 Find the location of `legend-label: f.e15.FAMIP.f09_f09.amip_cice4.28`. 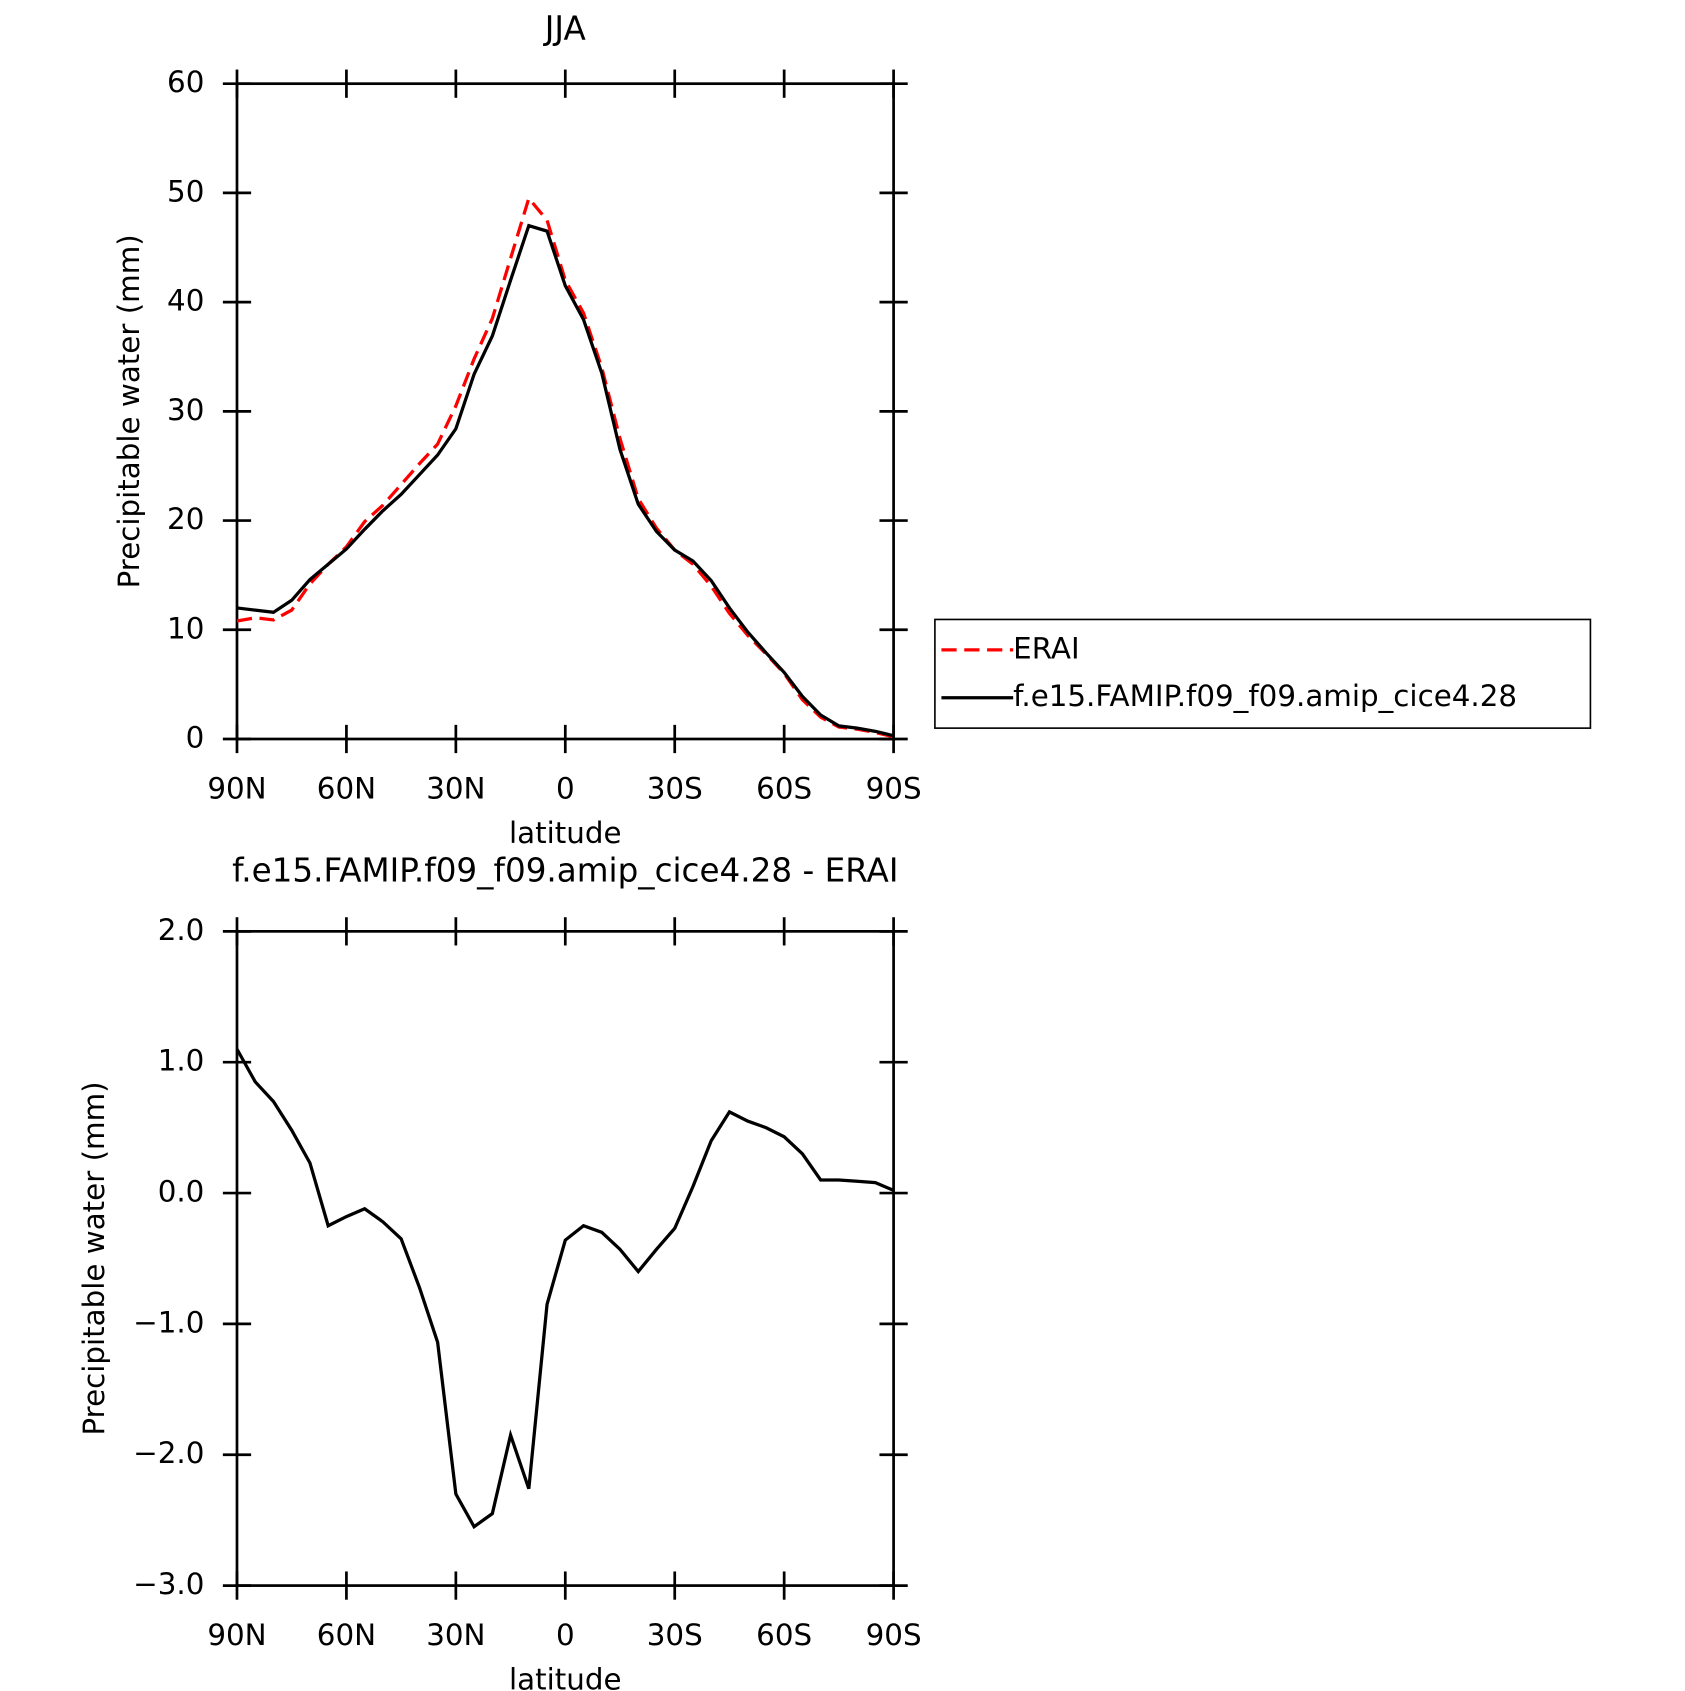

legend-label: f.e15.FAMIP.f09_f09.amip_cice4.28 is located at coordinates (1265, 696).